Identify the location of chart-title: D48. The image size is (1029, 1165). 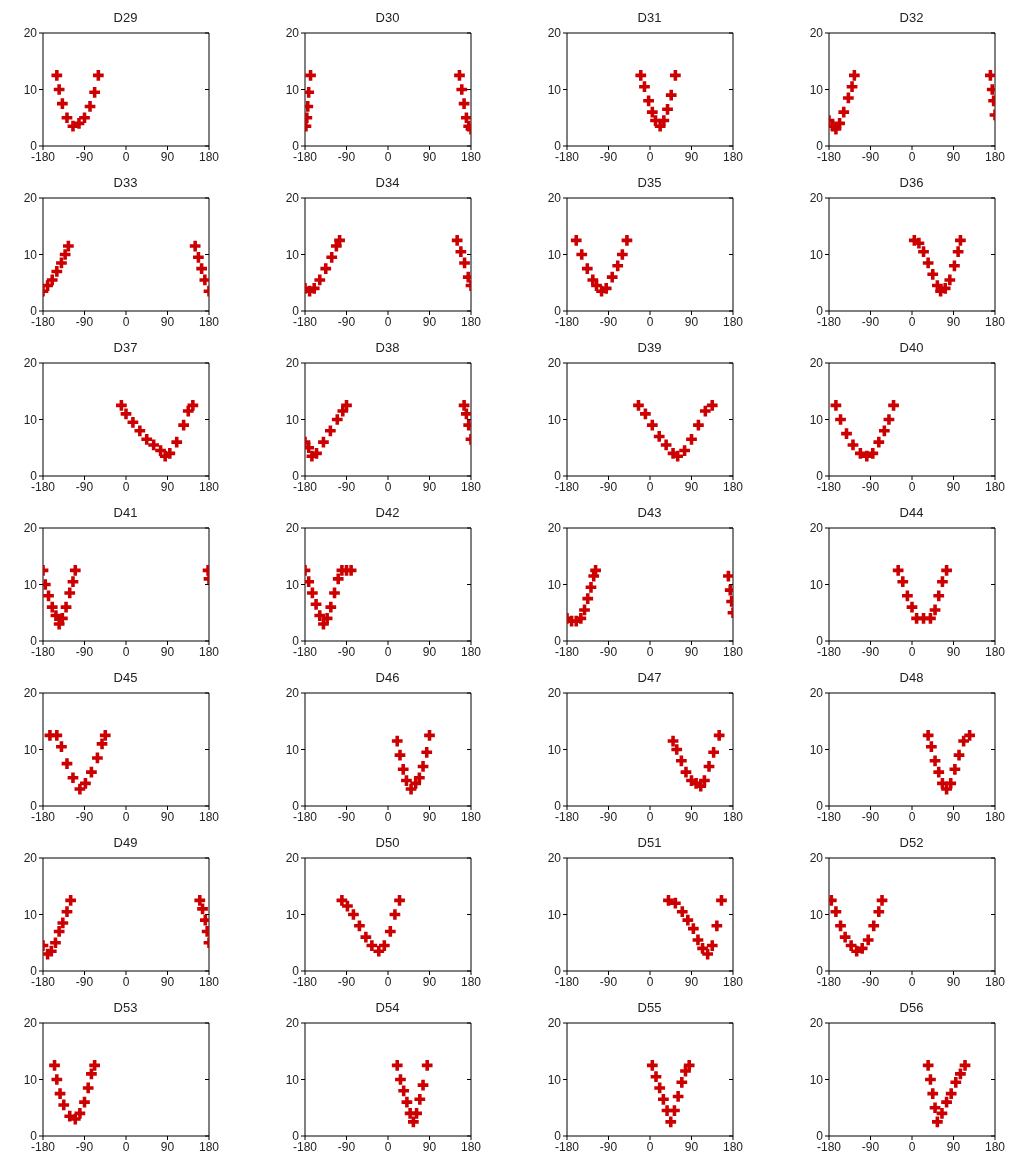
(911, 678).